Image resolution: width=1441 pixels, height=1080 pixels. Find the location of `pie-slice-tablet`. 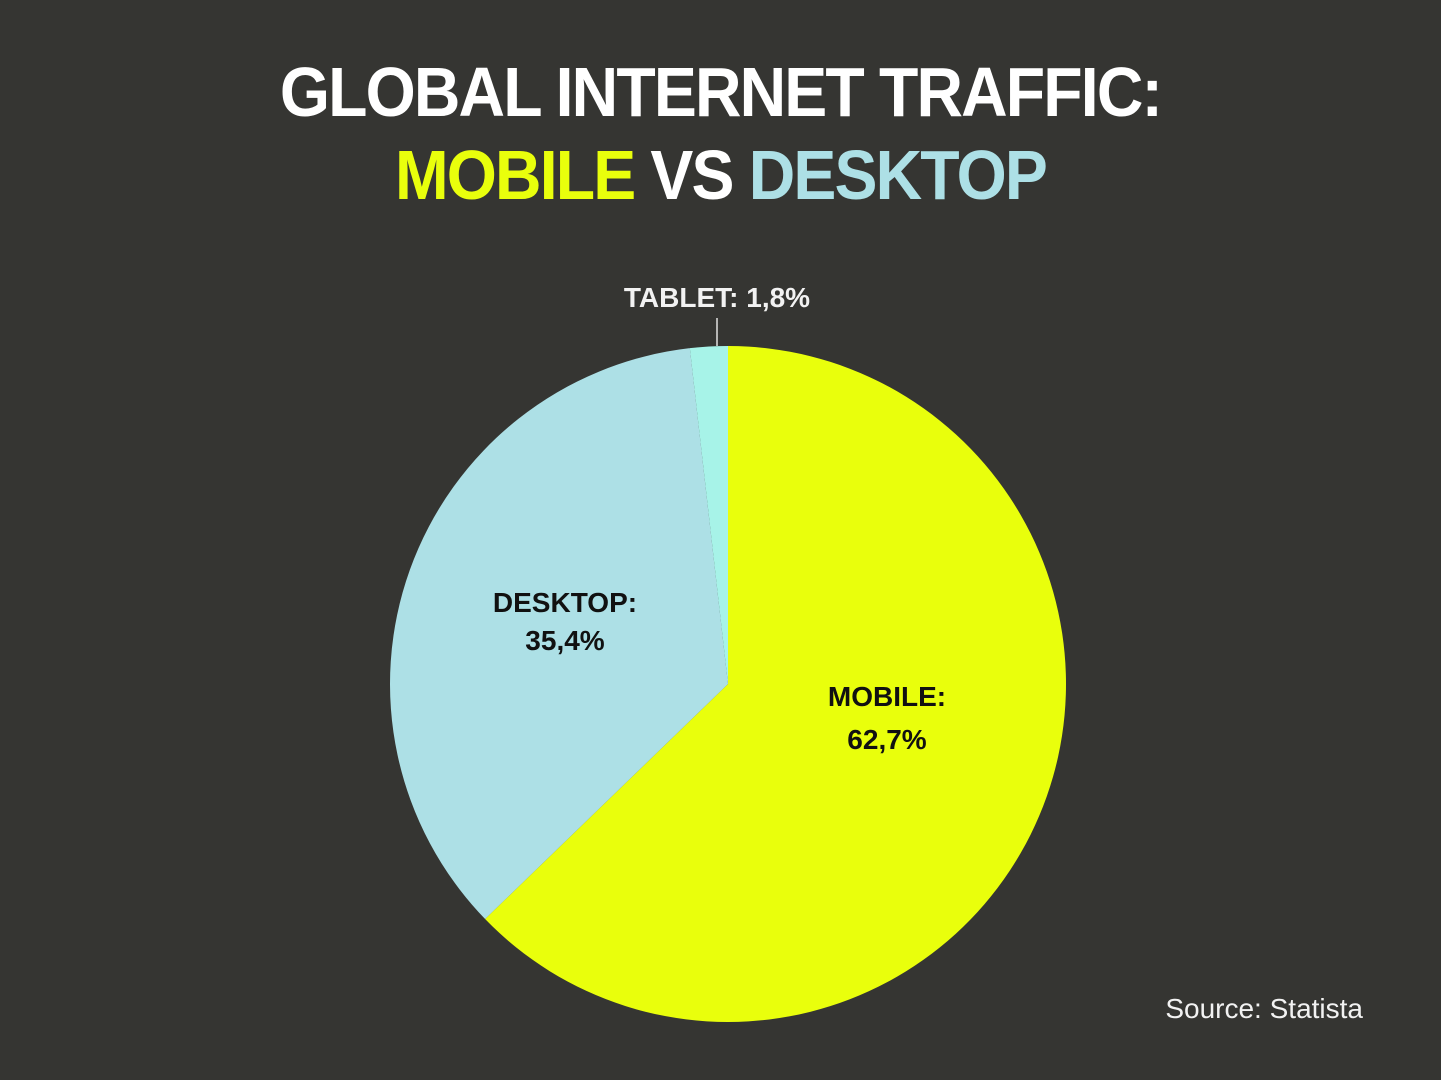

pie-slice-tablet is located at coordinates (708, 515).